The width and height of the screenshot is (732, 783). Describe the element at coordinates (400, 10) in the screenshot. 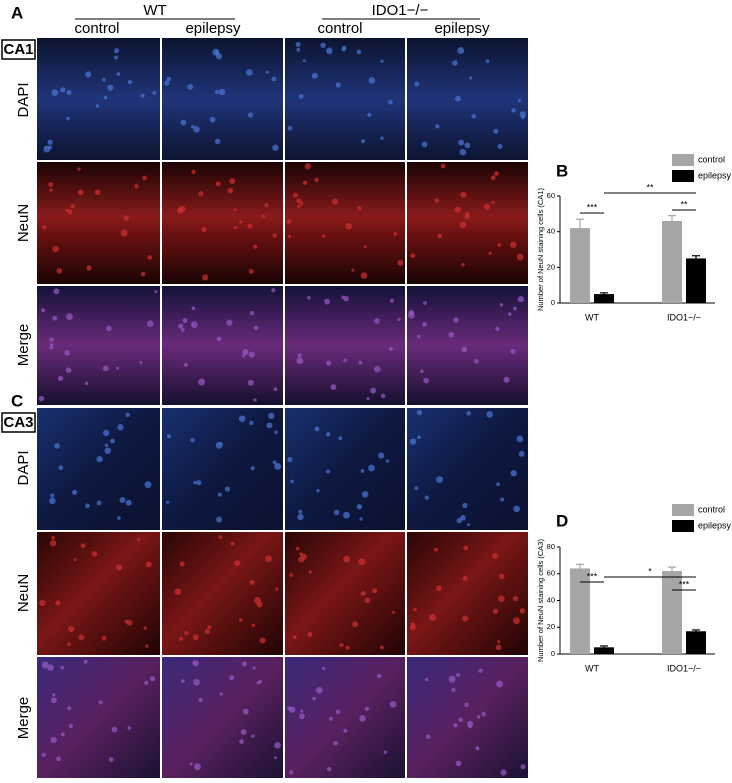

I see `group-label: IDO1−/−` at that location.